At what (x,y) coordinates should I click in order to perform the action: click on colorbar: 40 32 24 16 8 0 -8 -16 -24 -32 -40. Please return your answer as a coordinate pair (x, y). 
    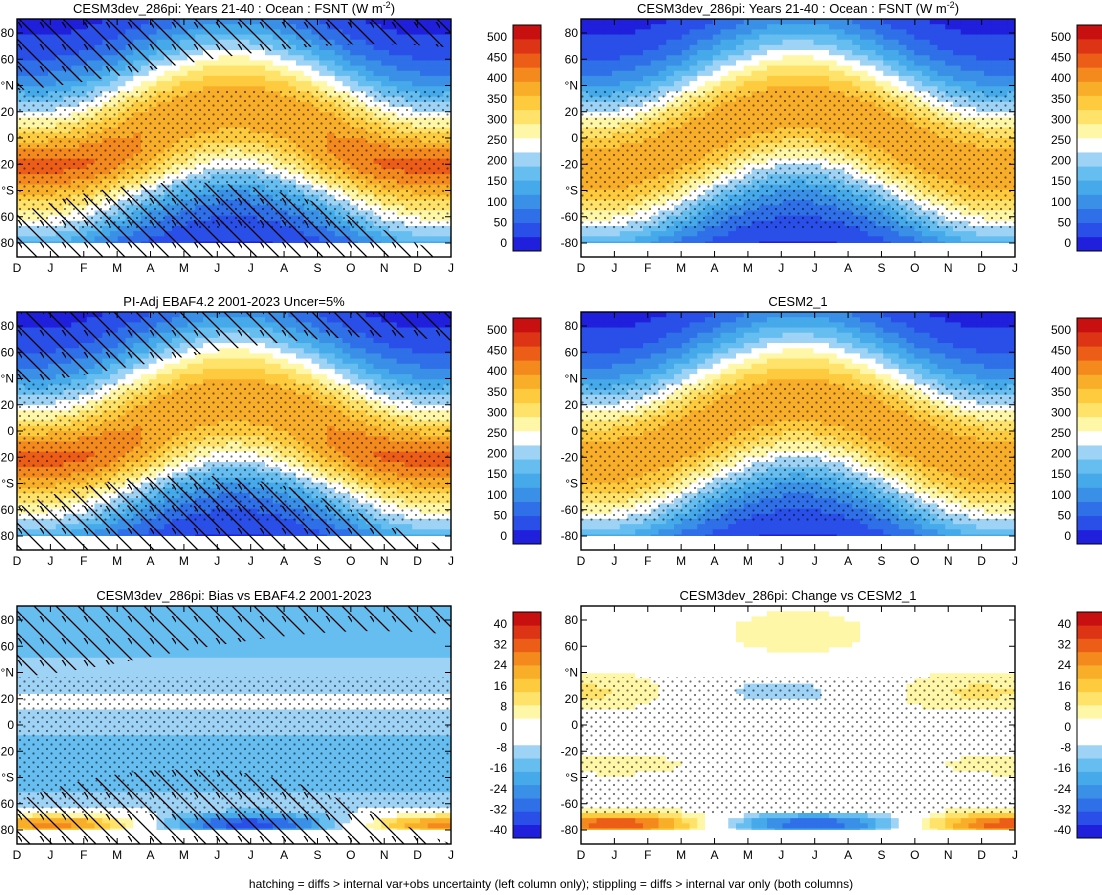
    Looking at the image, I should click on (516, 725).